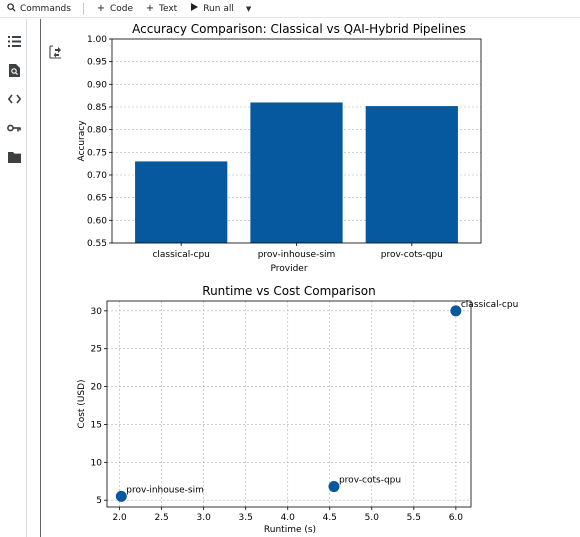 This screenshot has height=537, width=580. Describe the element at coordinates (456, 311) in the screenshot. I see `point-classical-cpu` at that location.